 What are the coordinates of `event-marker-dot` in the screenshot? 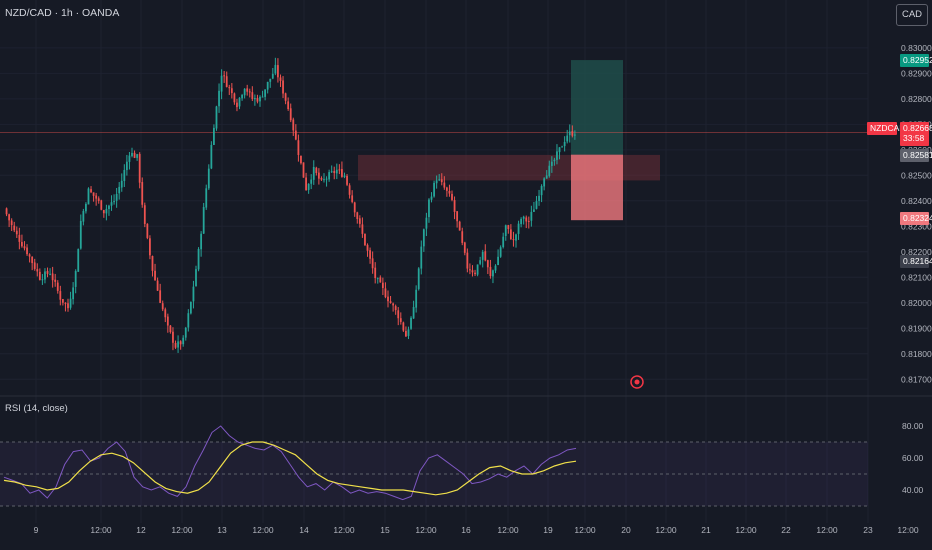 It's located at (637, 382).